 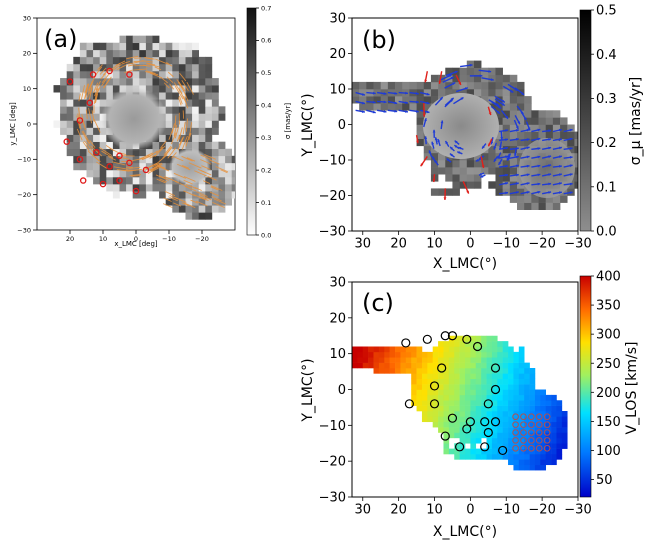 What do you see at coordinates (378, 303) in the screenshot?
I see `panel-c-tag: (c)` at bounding box center [378, 303].